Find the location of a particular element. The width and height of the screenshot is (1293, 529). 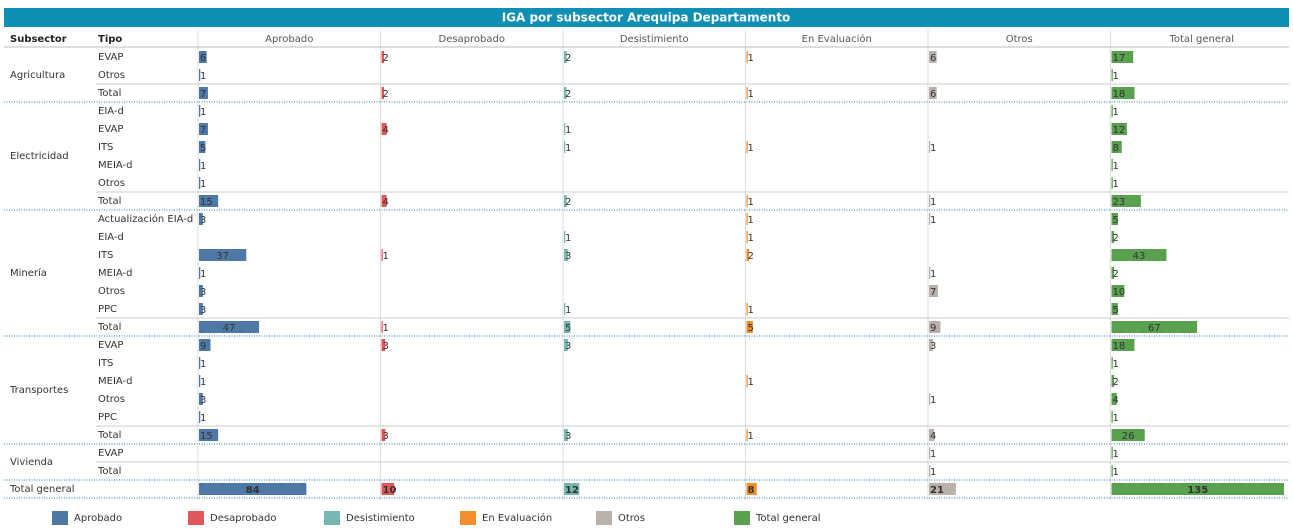

value-label: 15 is located at coordinates (206, 436).